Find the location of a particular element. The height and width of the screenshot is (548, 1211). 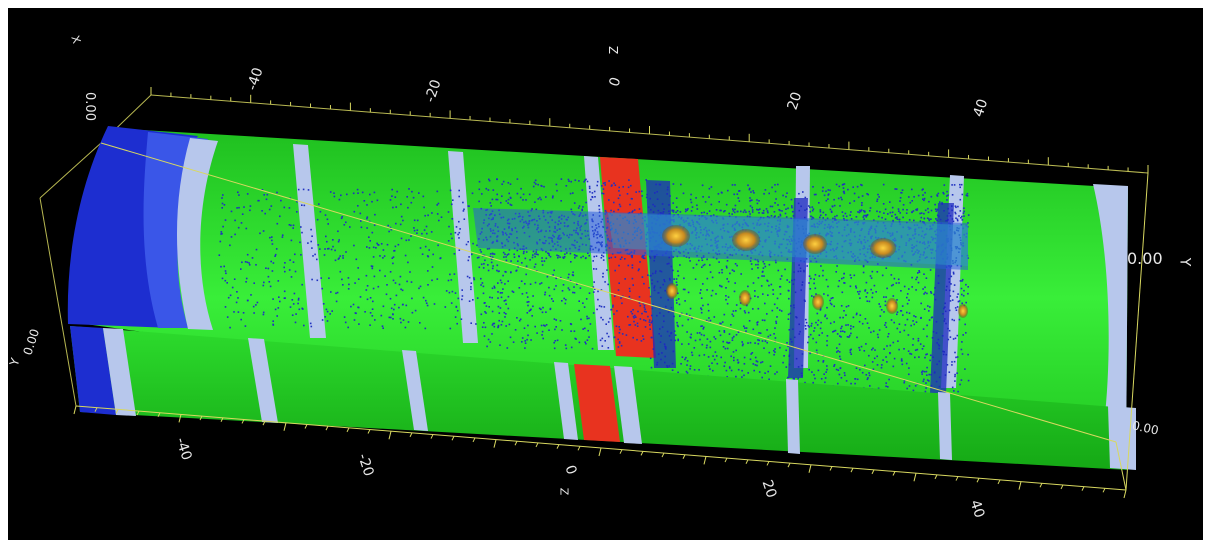

tick-mark is located at coordinates (873, 472).